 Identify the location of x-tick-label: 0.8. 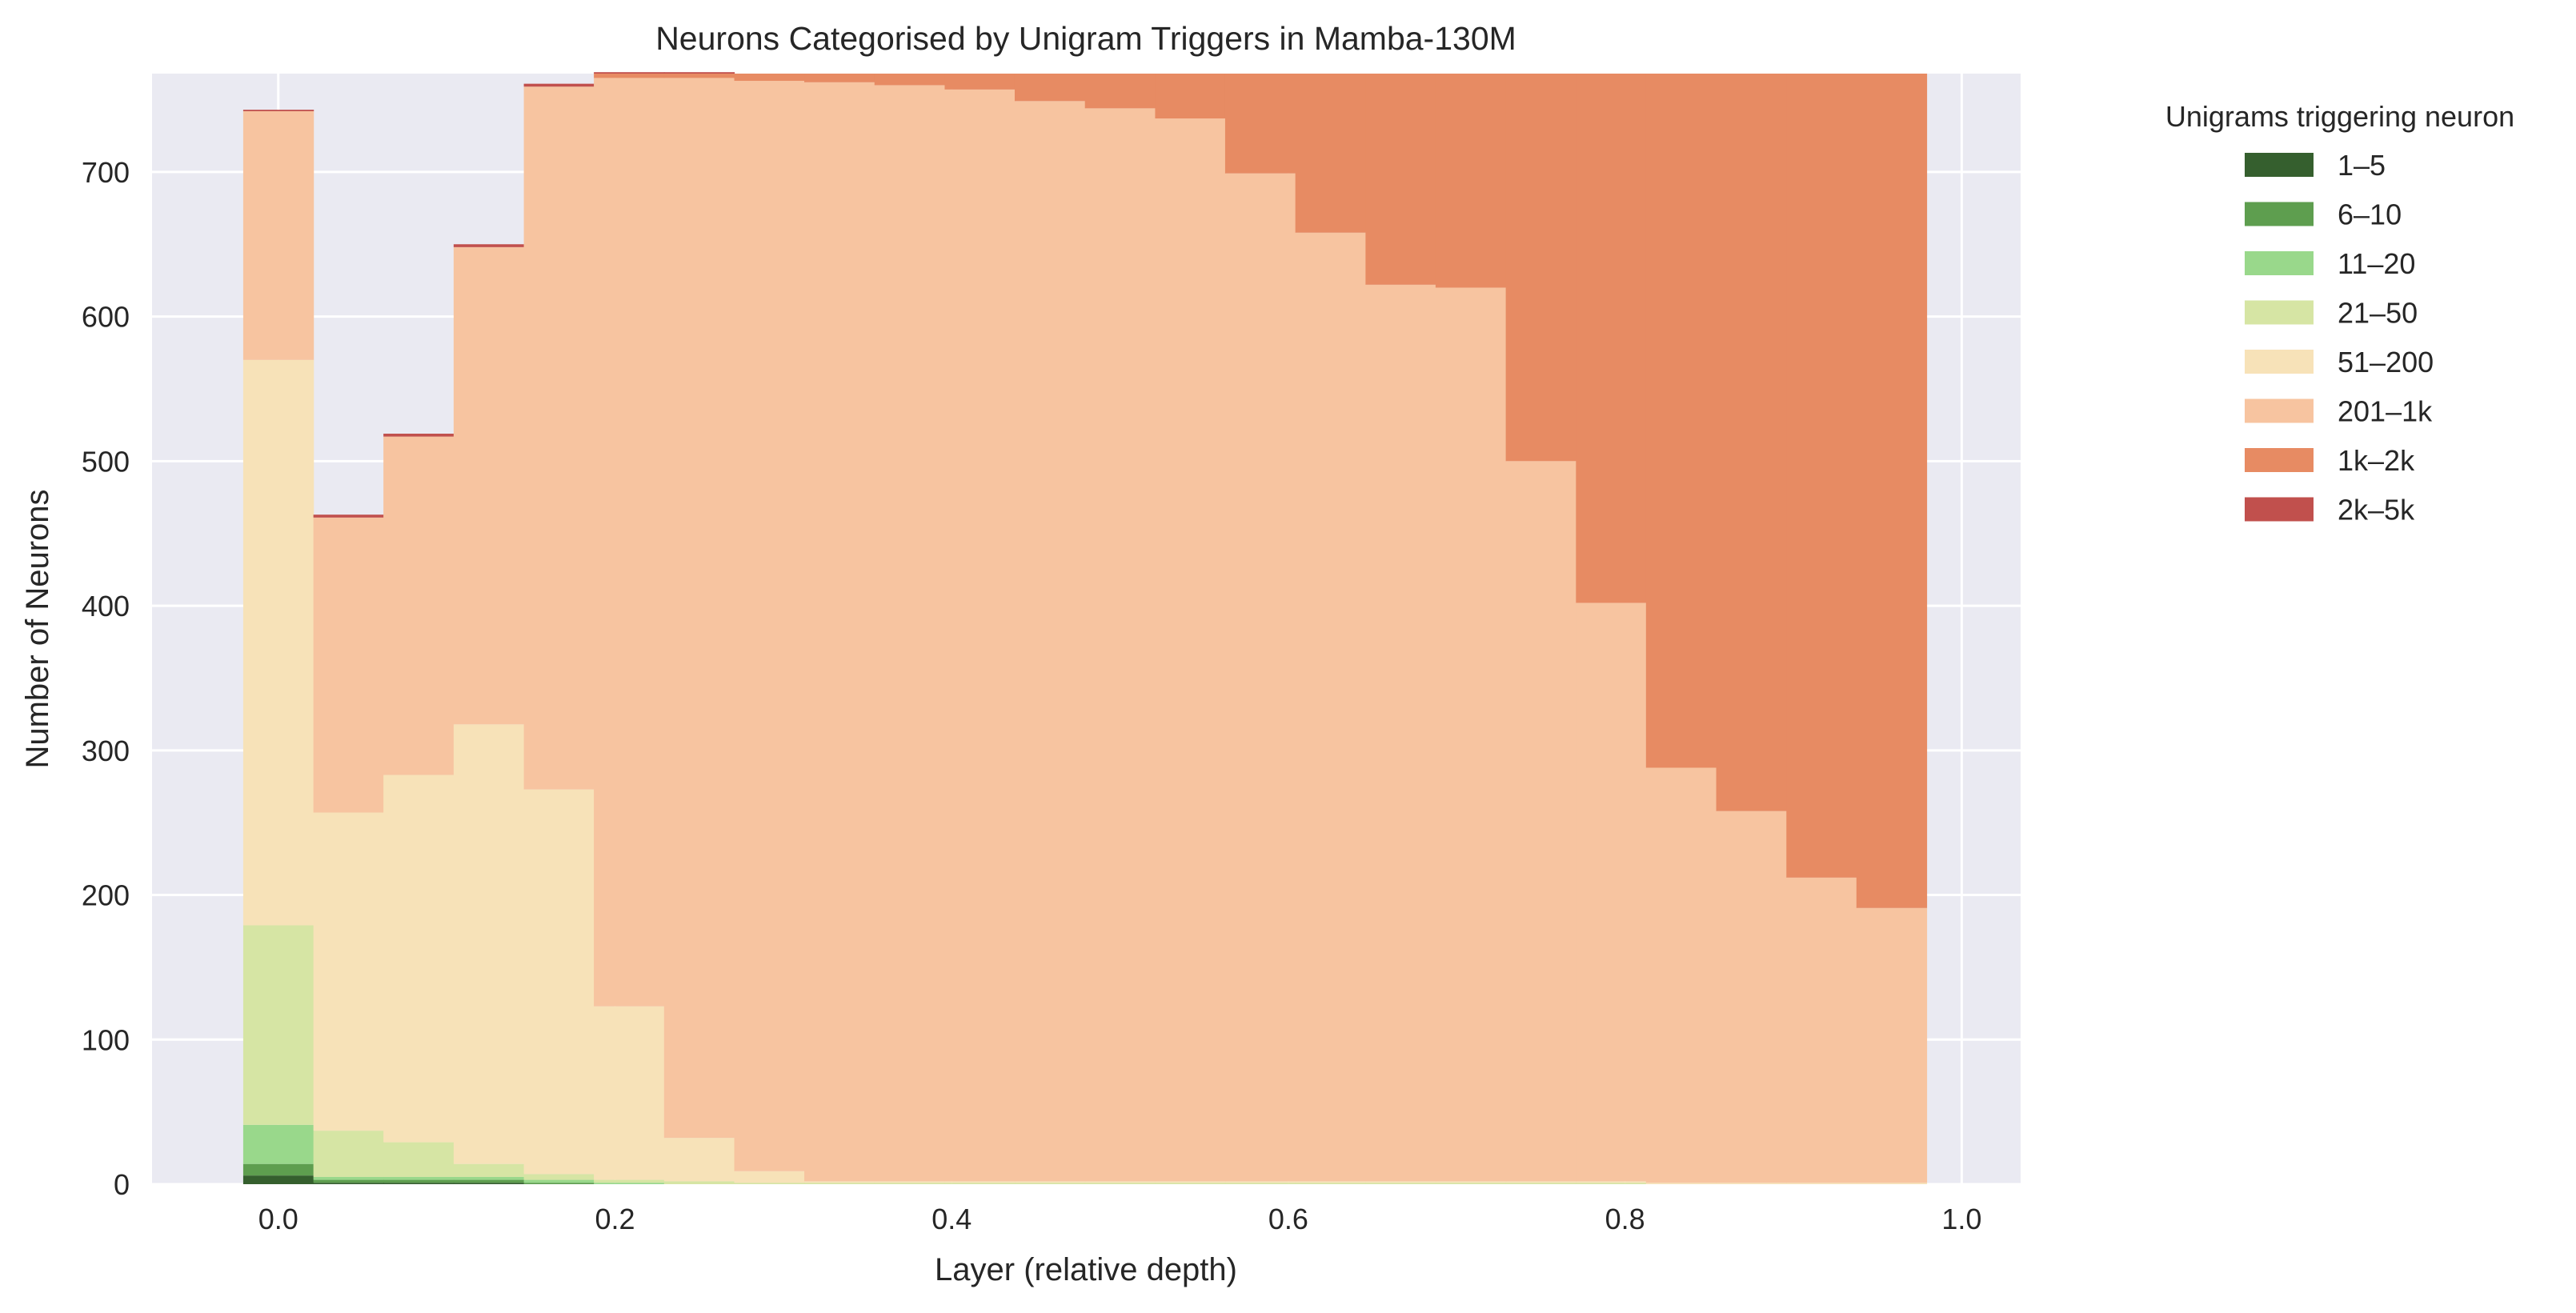
(1625, 1219).